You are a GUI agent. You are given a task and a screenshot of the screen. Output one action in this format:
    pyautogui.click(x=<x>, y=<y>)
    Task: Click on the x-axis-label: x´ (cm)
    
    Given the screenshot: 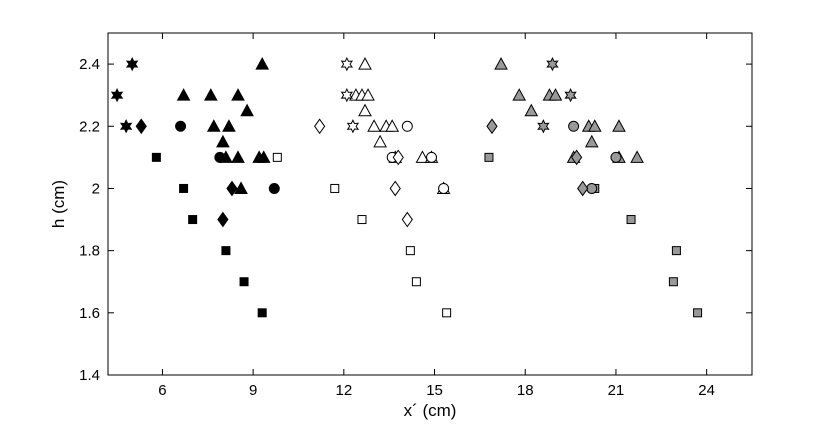 What is the action you would take?
    pyautogui.click(x=430, y=410)
    